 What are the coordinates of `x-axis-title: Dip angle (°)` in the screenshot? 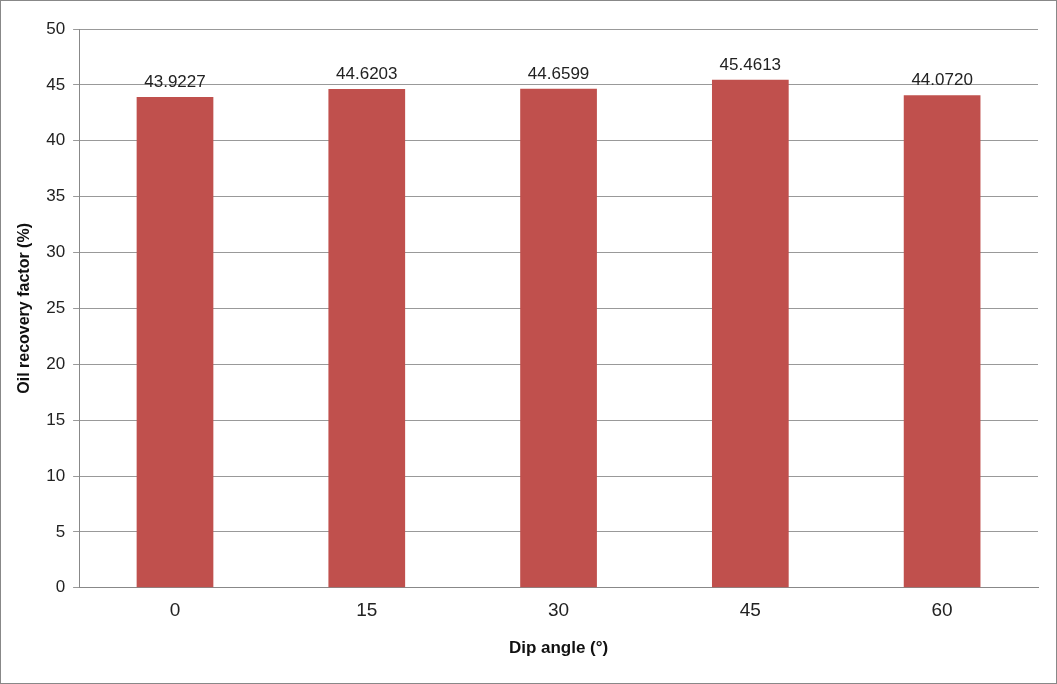 It's located at (558, 648).